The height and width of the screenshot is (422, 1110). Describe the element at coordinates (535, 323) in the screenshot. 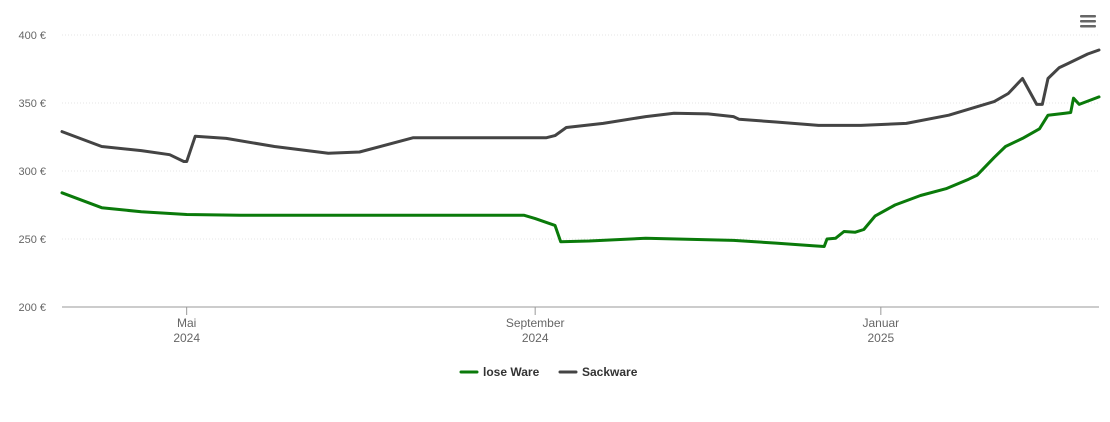

I see `x-tick-label-month: September` at that location.